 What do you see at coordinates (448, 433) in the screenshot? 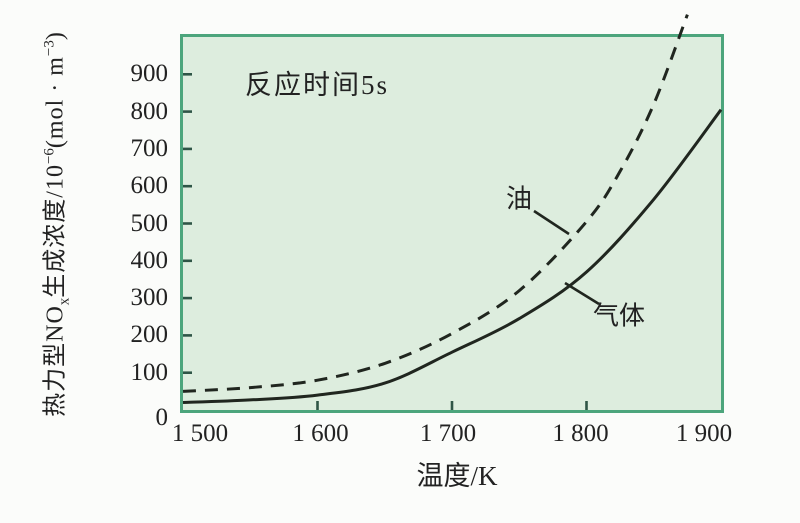
I see `x-tick-label: 1 700` at bounding box center [448, 433].